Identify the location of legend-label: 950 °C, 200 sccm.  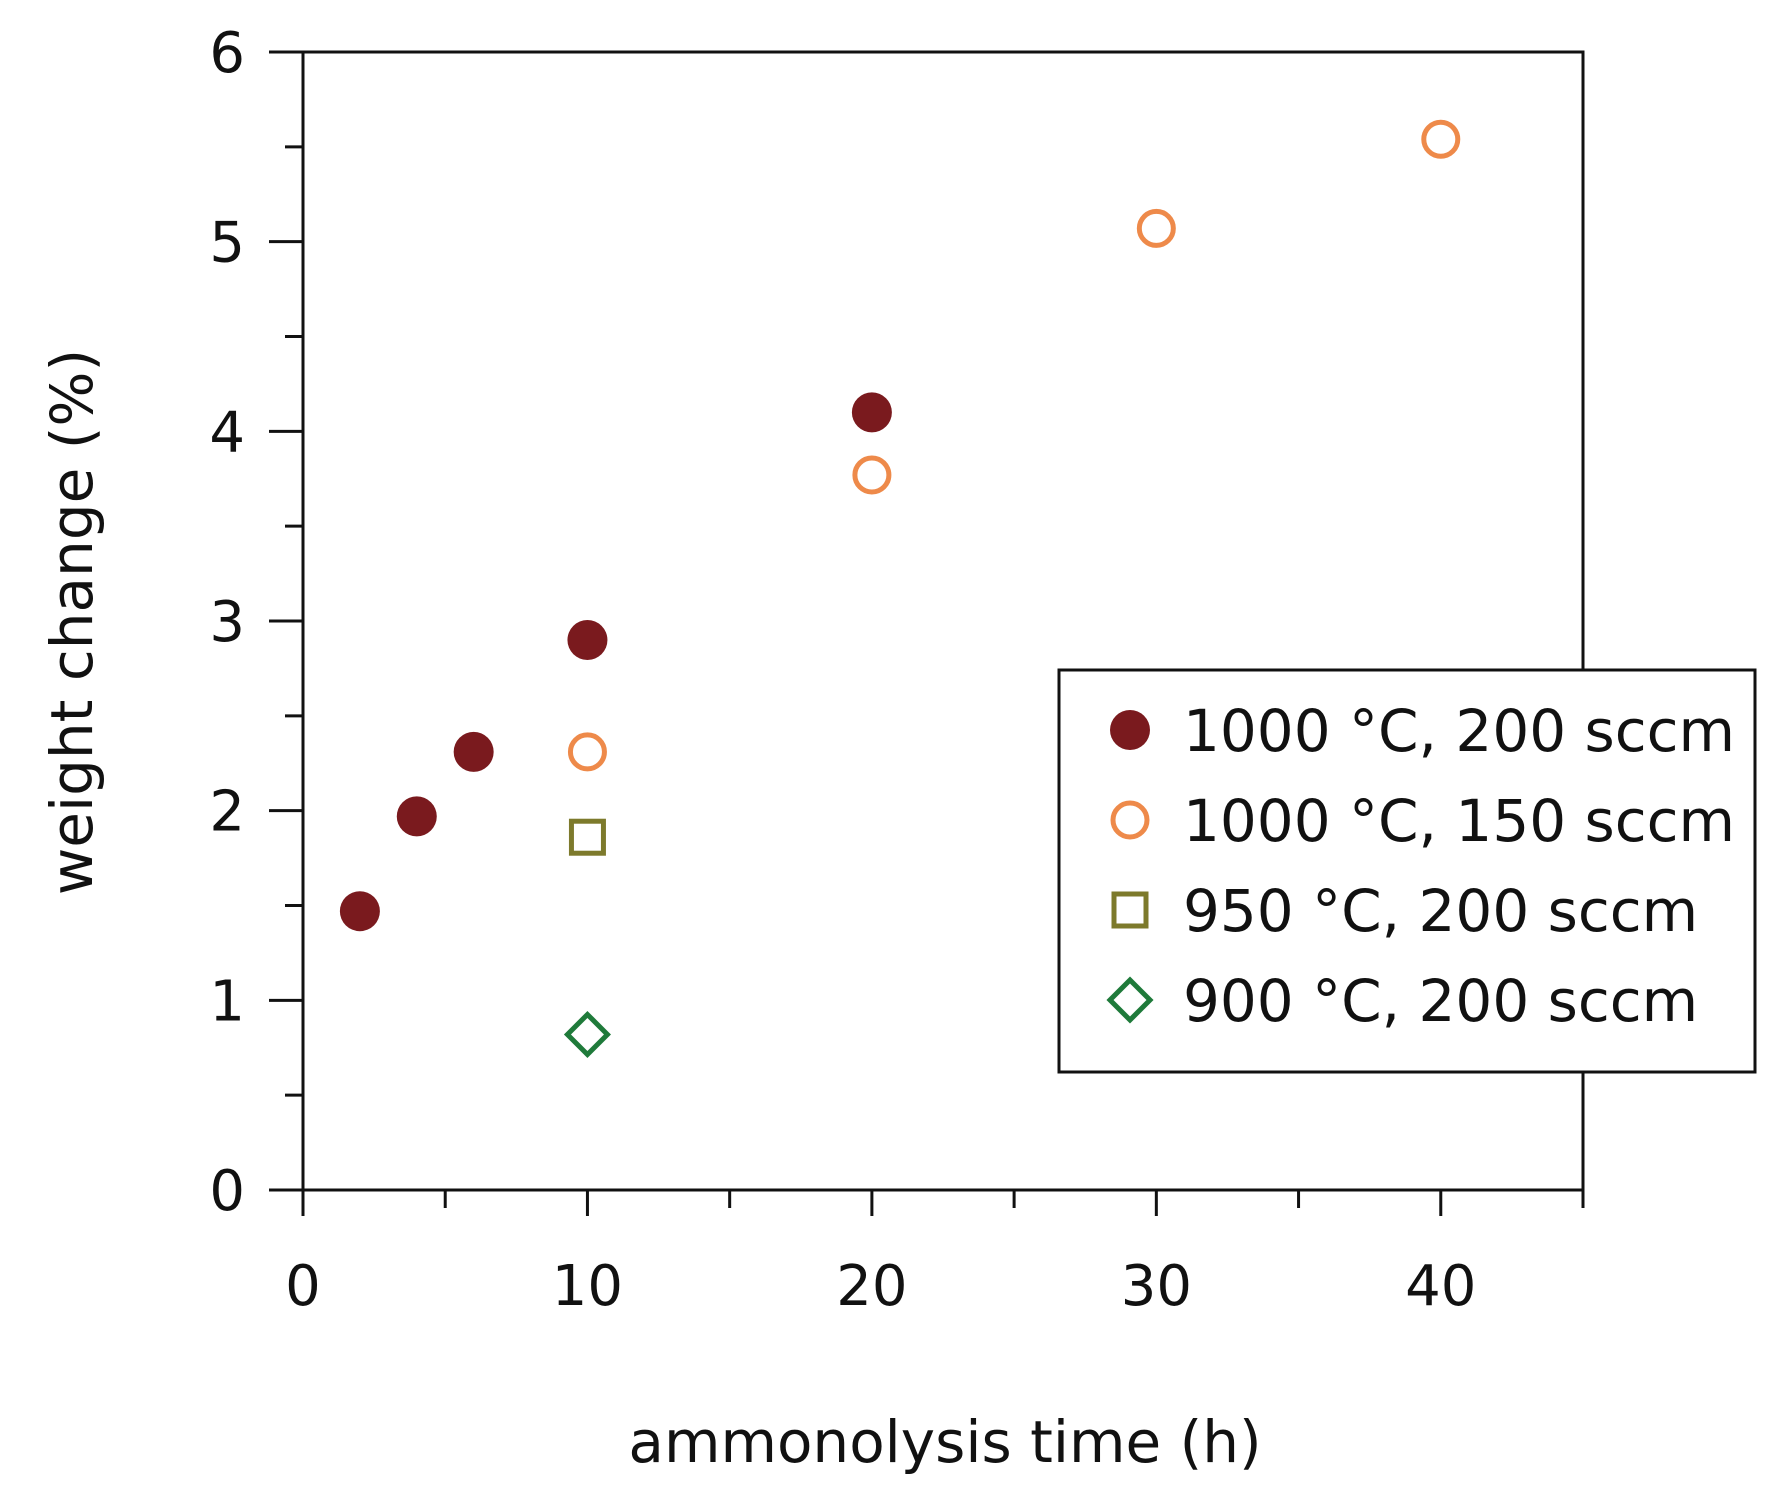
(1440, 911).